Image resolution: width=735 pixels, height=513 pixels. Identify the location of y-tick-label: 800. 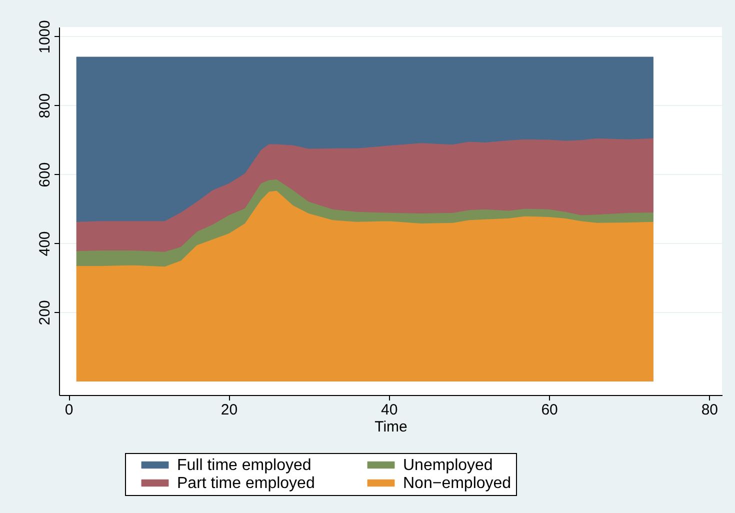
(45, 105).